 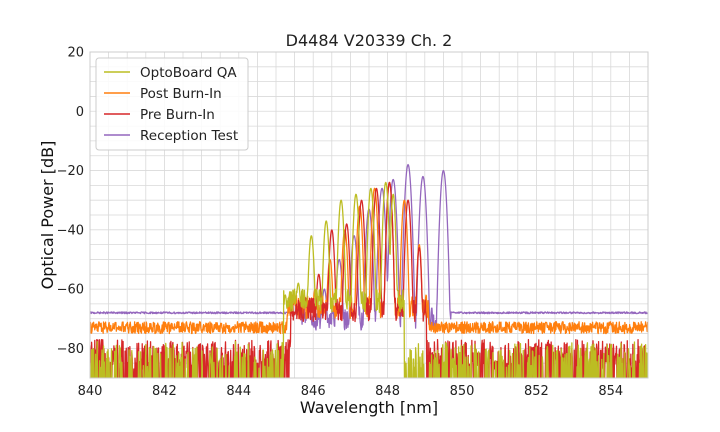 What do you see at coordinates (181, 94) in the screenshot?
I see `legend-label: Post Burn-In` at bounding box center [181, 94].